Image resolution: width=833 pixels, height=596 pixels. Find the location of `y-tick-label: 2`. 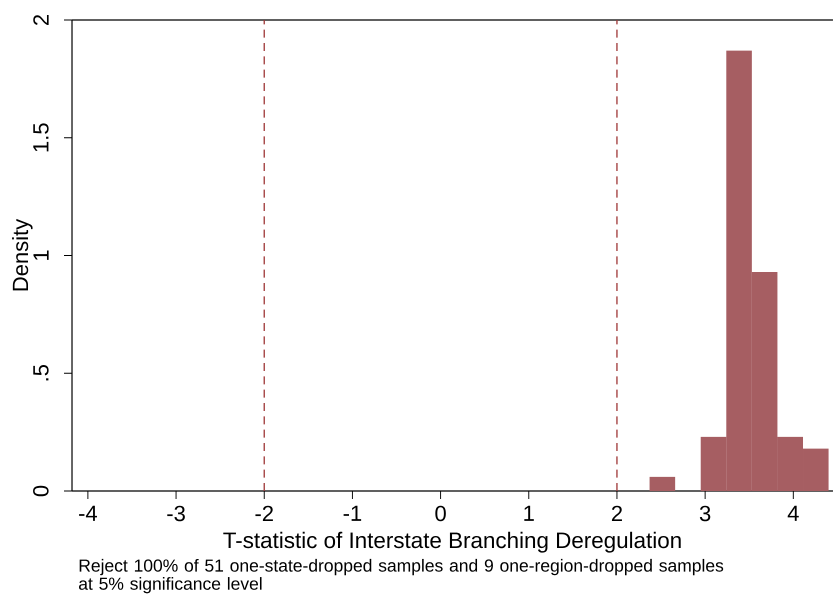

y-tick-label: 2 is located at coordinates (41, 20).